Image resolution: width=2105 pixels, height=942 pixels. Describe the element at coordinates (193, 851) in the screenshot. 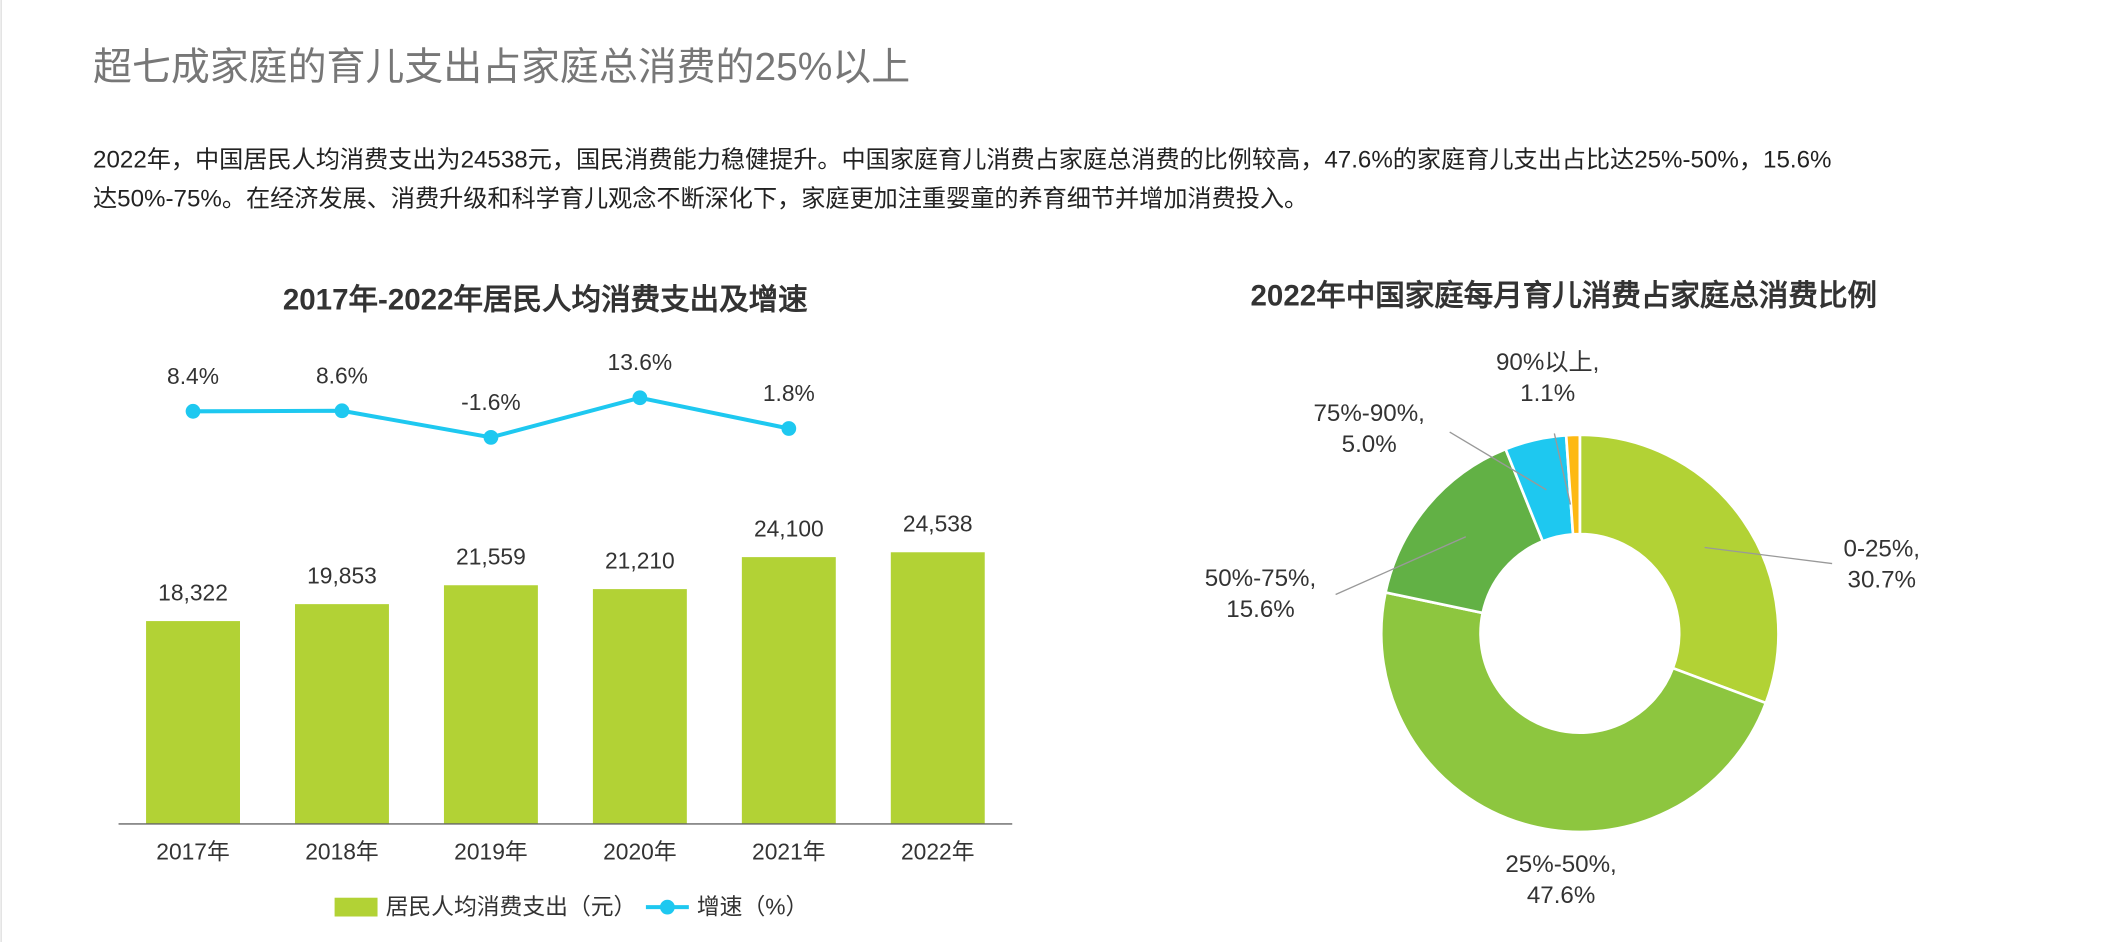

I see `x-tick-label: 2017年` at that location.